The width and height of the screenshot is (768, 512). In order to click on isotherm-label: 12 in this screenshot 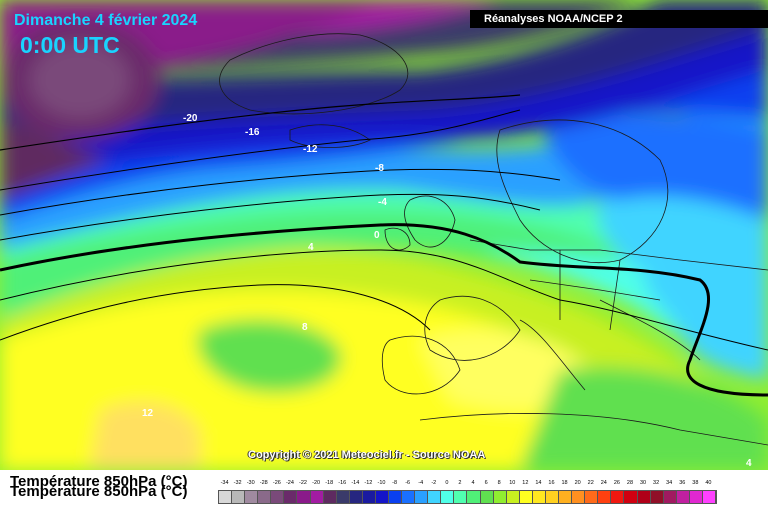, I will do `click(148, 413)`.